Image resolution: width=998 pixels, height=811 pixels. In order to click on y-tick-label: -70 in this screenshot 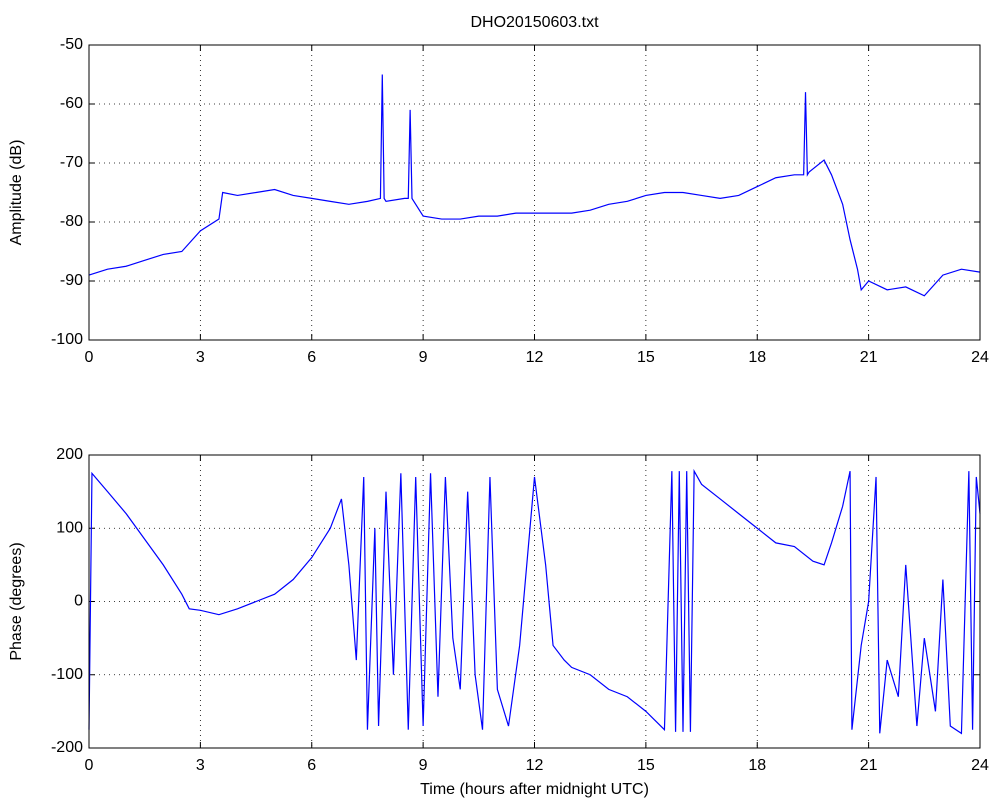, I will do `click(71, 162)`.